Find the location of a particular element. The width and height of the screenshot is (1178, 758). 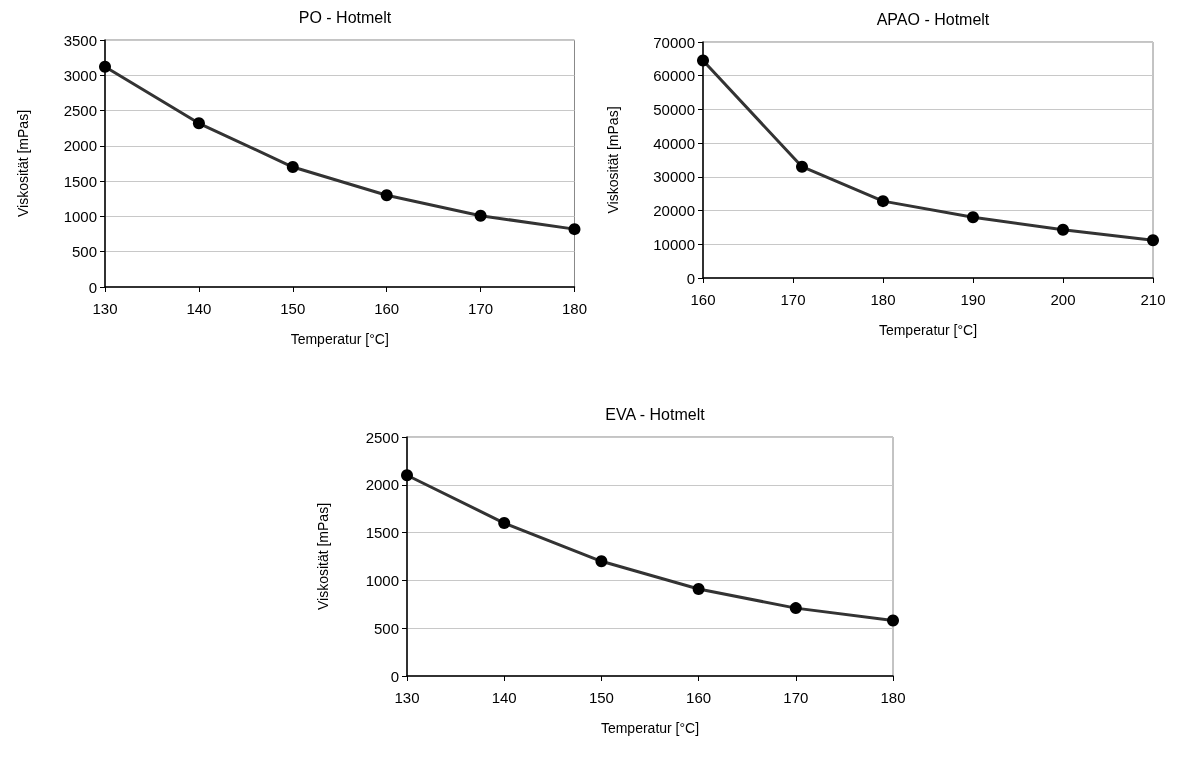

chart-title: APAO - Hotmelt is located at coordinates (933, 19).